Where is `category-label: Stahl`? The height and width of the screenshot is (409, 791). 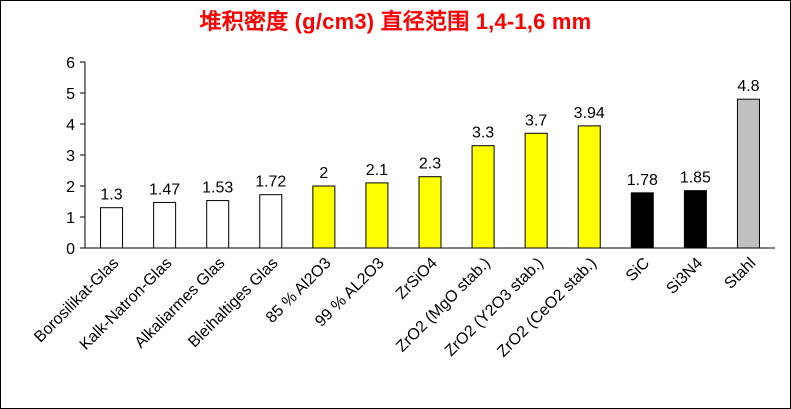
category-label: Stahl is located at coordinates (740, 274).